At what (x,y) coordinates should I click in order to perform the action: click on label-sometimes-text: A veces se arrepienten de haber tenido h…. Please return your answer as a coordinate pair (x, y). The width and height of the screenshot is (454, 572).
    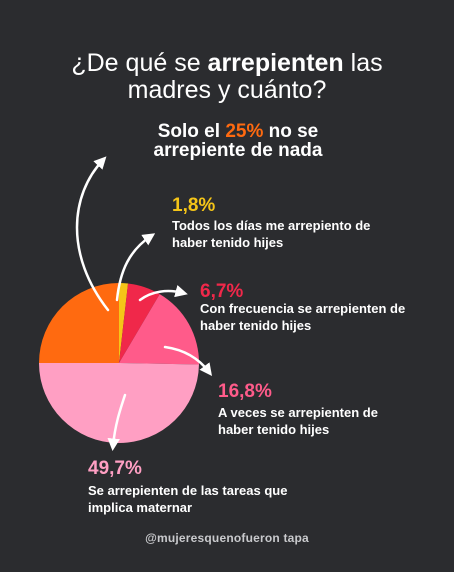
    Looking at the image, I should click on (298, 421).